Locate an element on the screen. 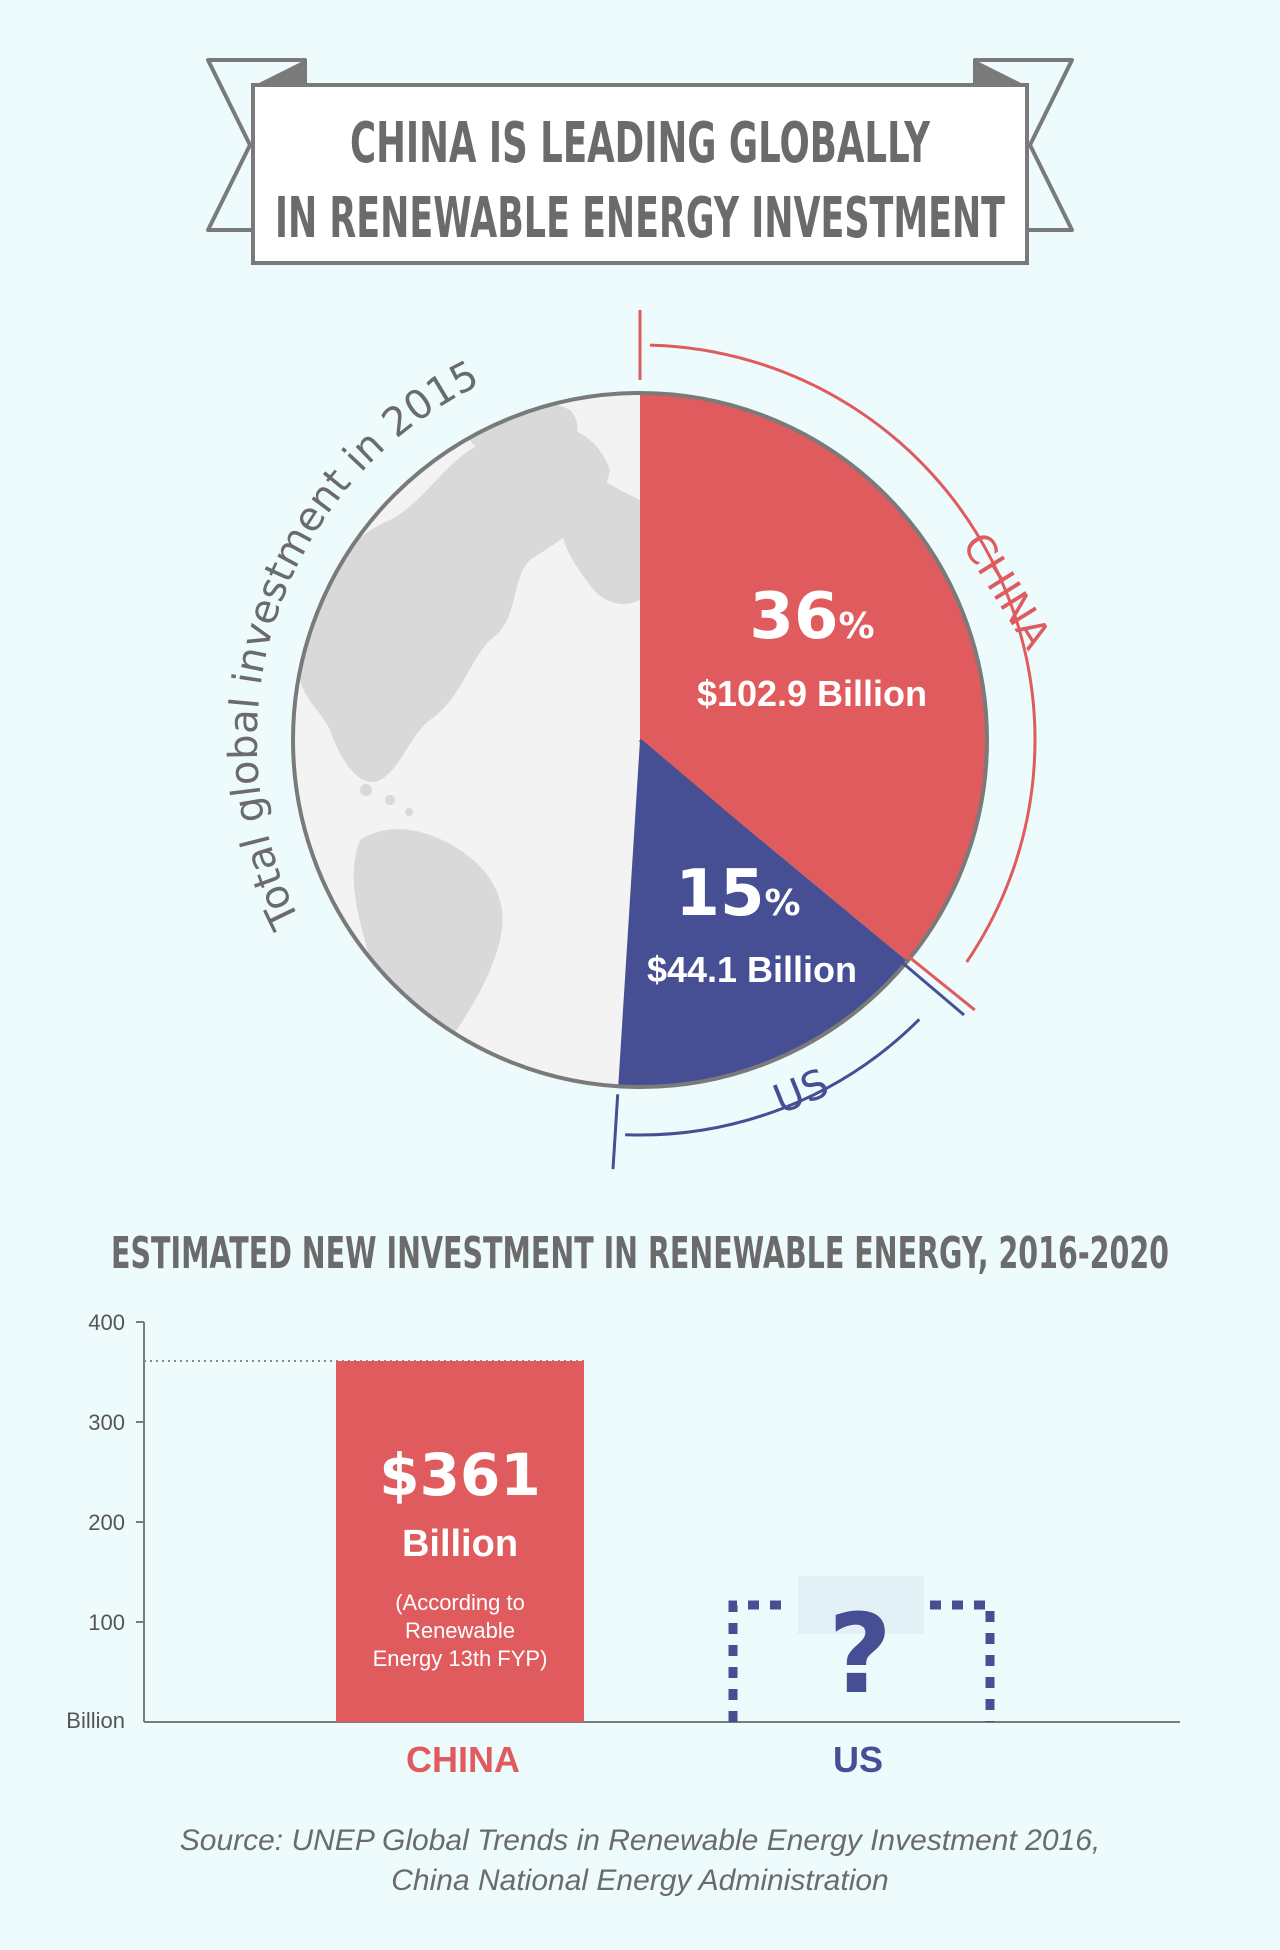 The height and width of the screenshot is (1950, 1280). banner-fold-right is located at coordinates (1000, 72).